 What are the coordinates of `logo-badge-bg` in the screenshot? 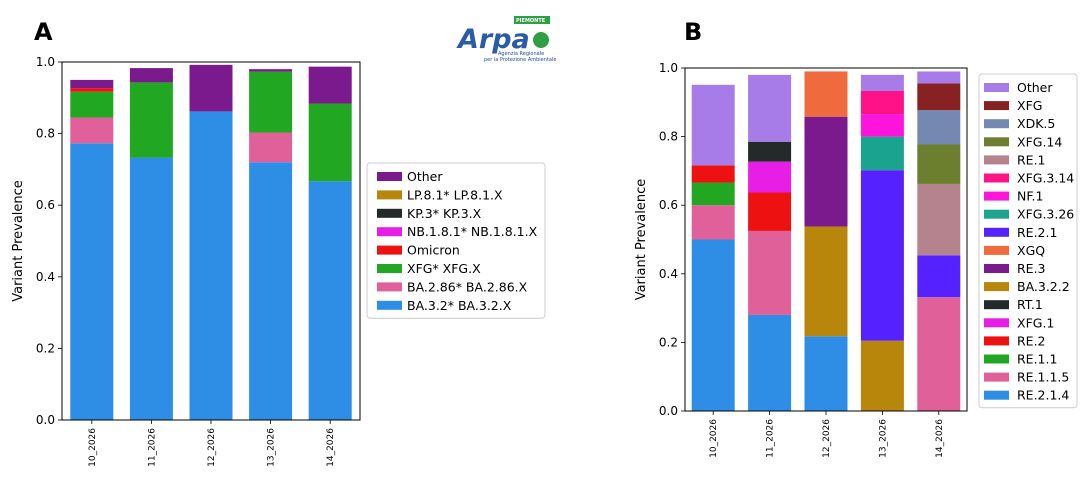 It's located at (532, 20).